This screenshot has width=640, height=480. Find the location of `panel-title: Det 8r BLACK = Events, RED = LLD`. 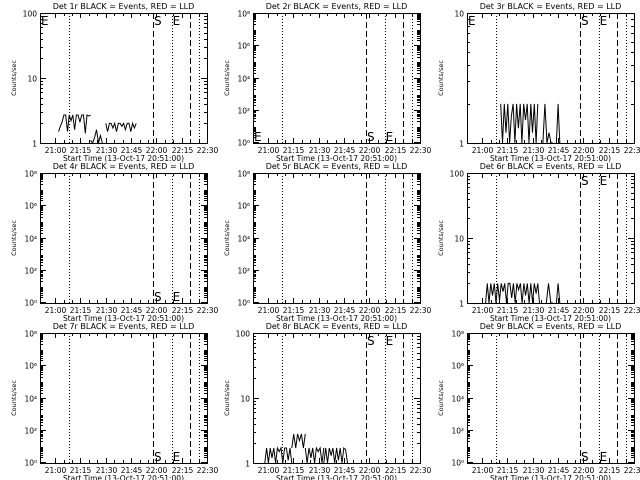

panel-title: Det 8r BLACK = Events, RED = LLD is located at coordinates (337, 326).